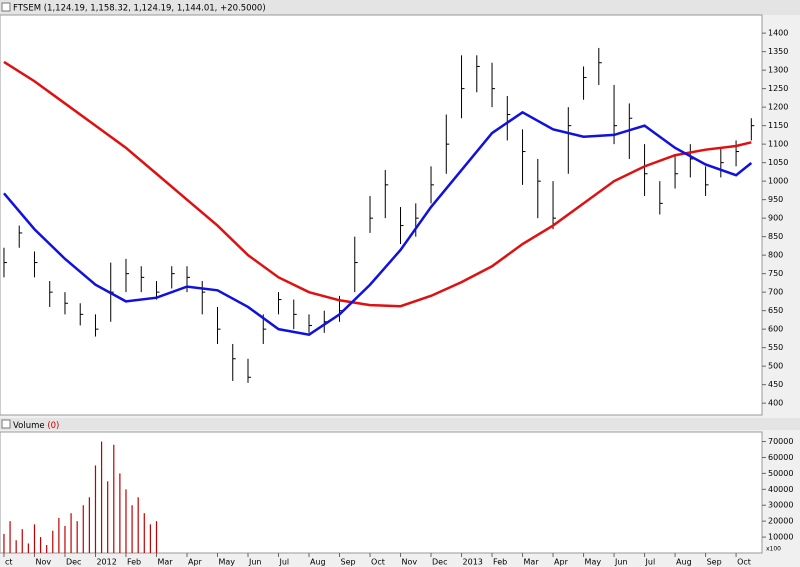  What do you see at coordinates (775, 403) in the screenshot?
I see `y-tick-label: 400` at bounding box center [775, 403].